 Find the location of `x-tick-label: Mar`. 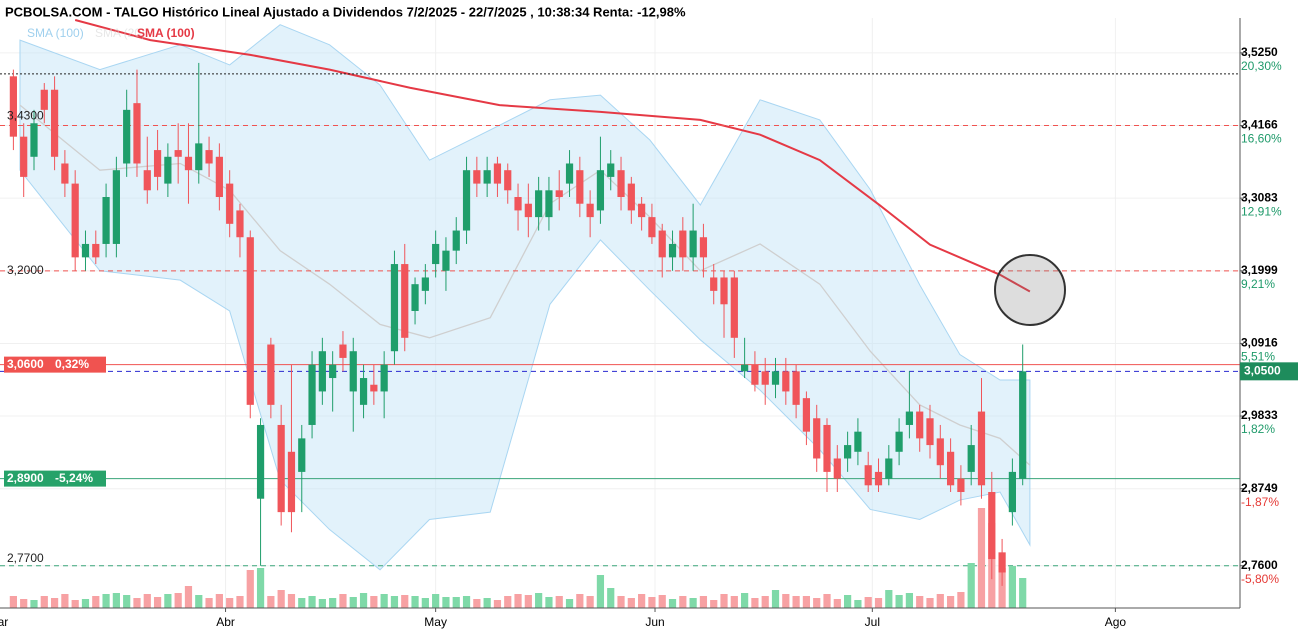

x-tick-label: Mar is located at coordinates (4, 622).